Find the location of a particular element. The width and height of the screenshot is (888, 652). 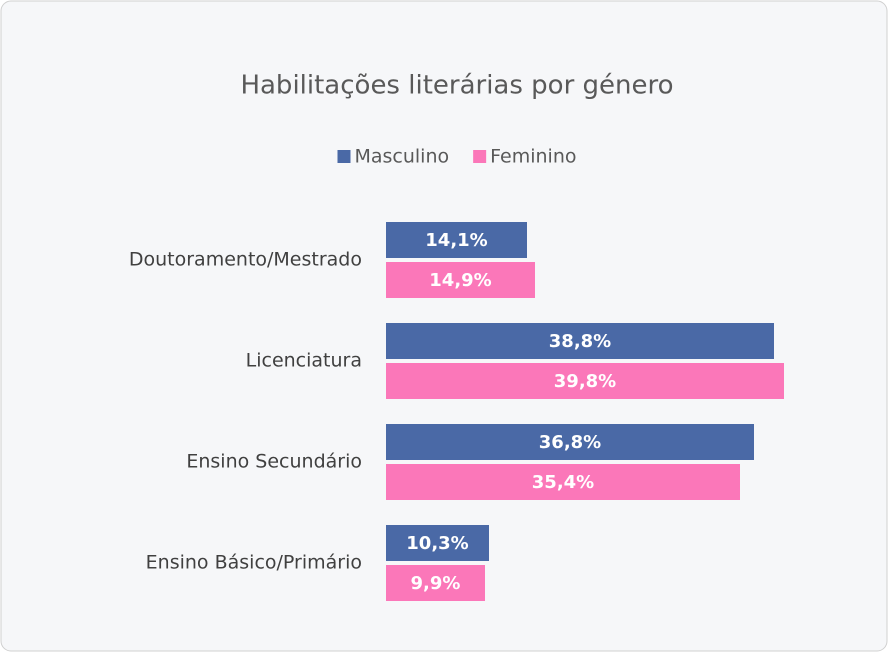

legend-label: Feminino is located at coordinates (533, 157).